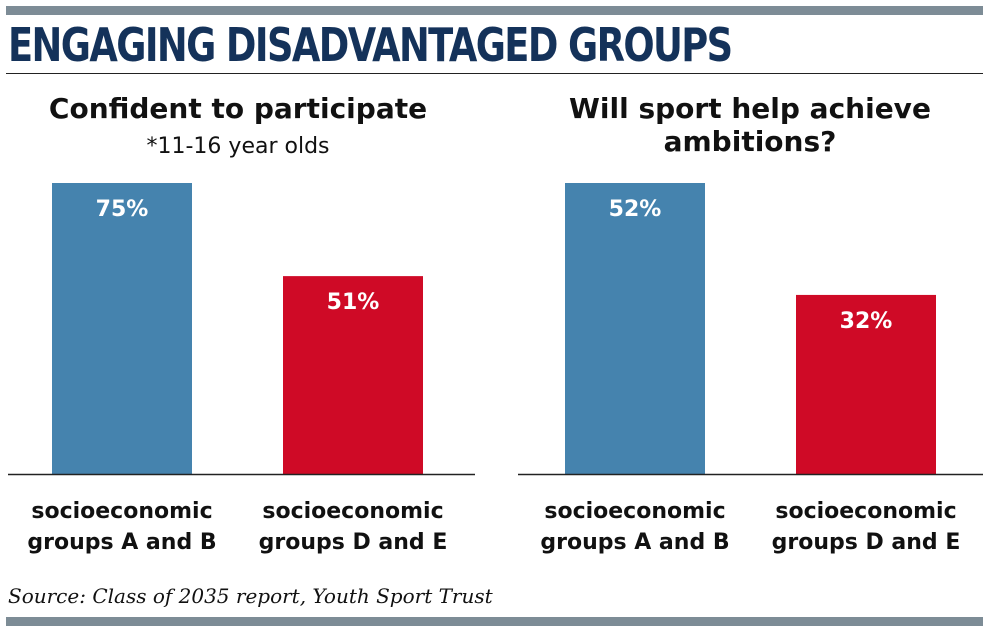 The height and width of the screenshot is (631, 987). I want to click on page-title: ENGAGING DISADVANTAGED GROUPS, so click(370, 45).